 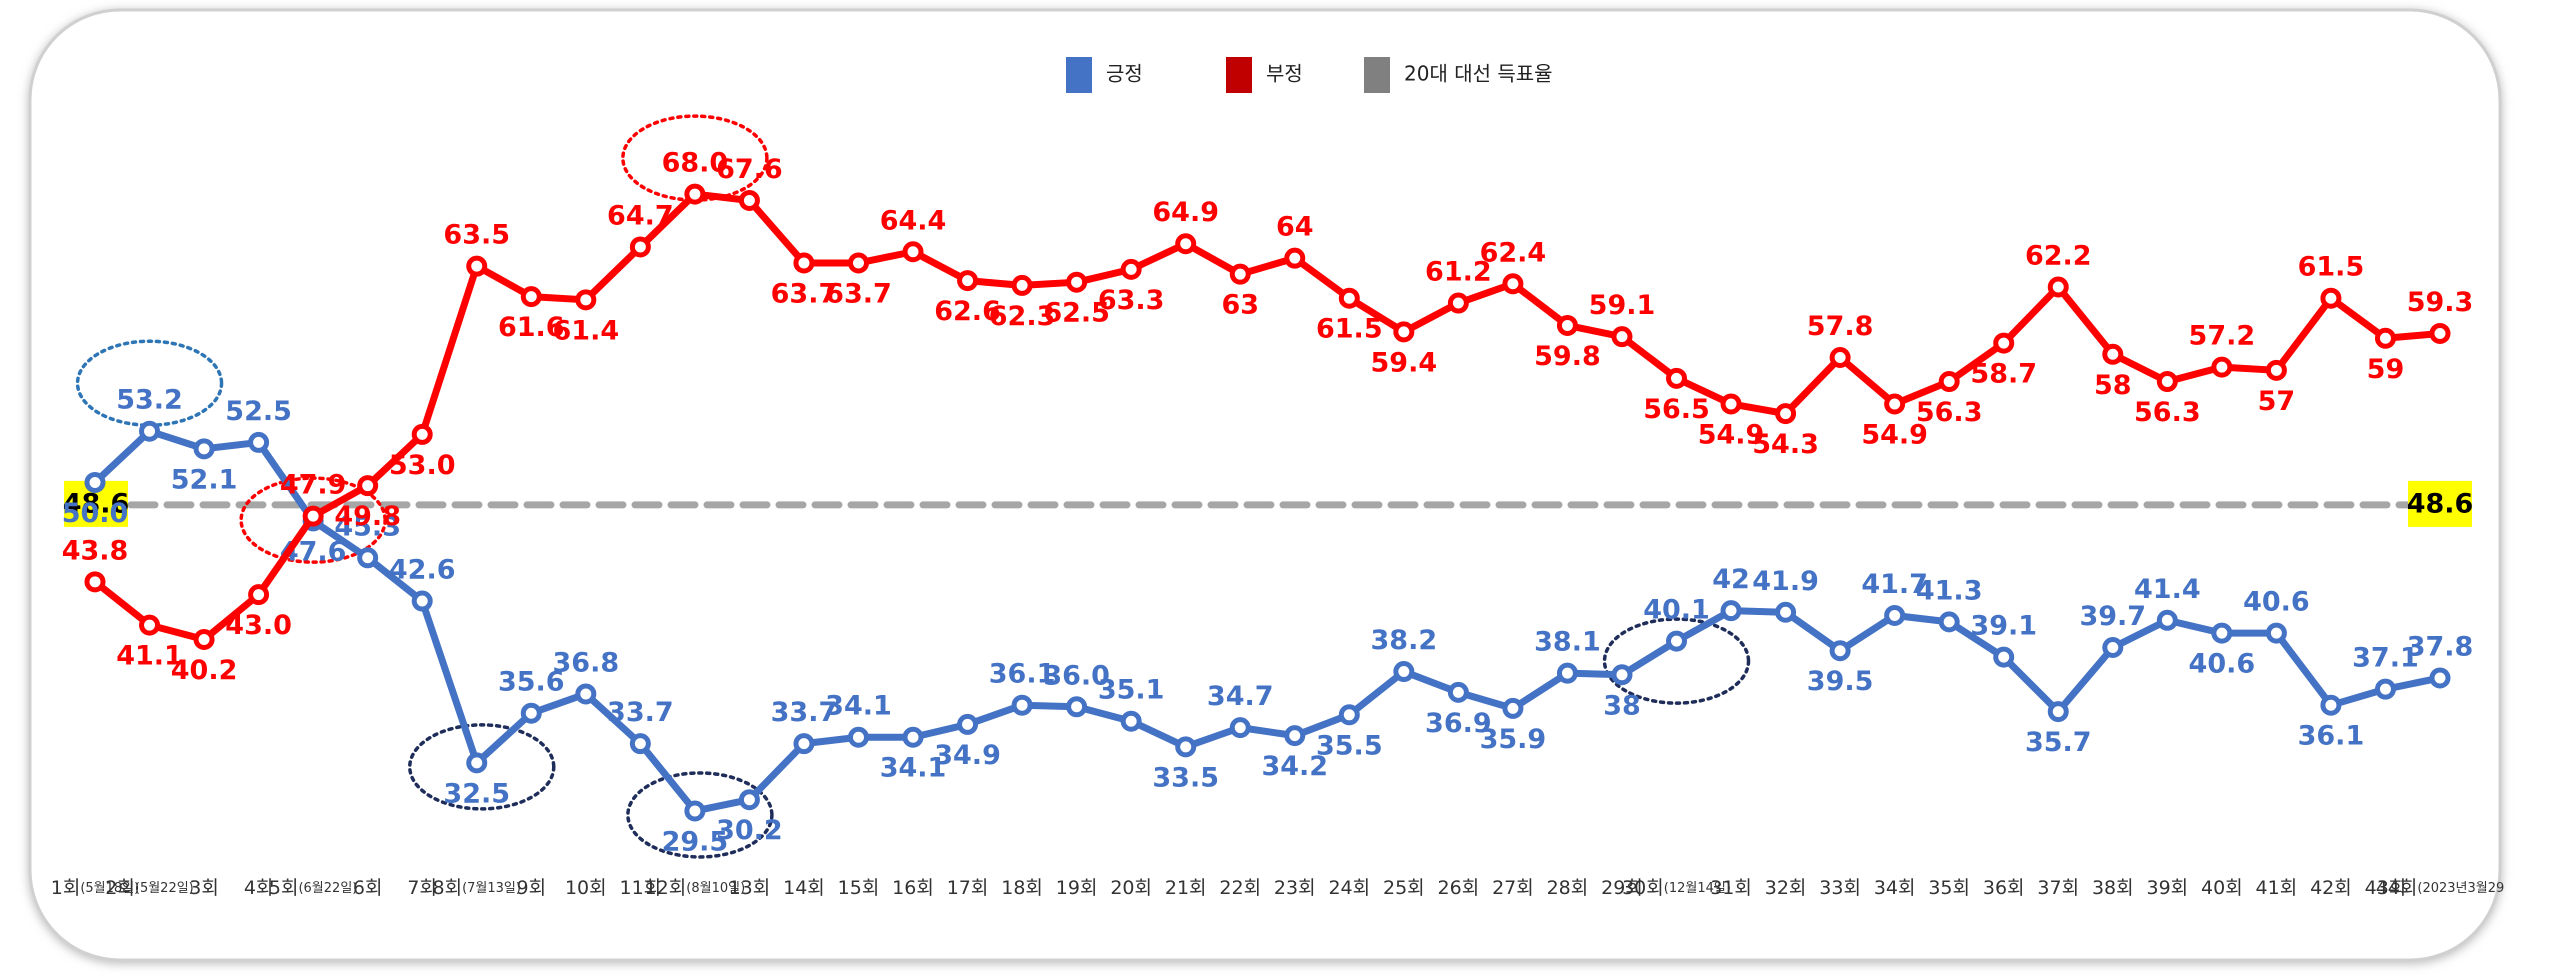 What do you see at coordinates (531, 682) in the screenshot?
I see `data-label: 35.6` at bounding box center [531, 682].